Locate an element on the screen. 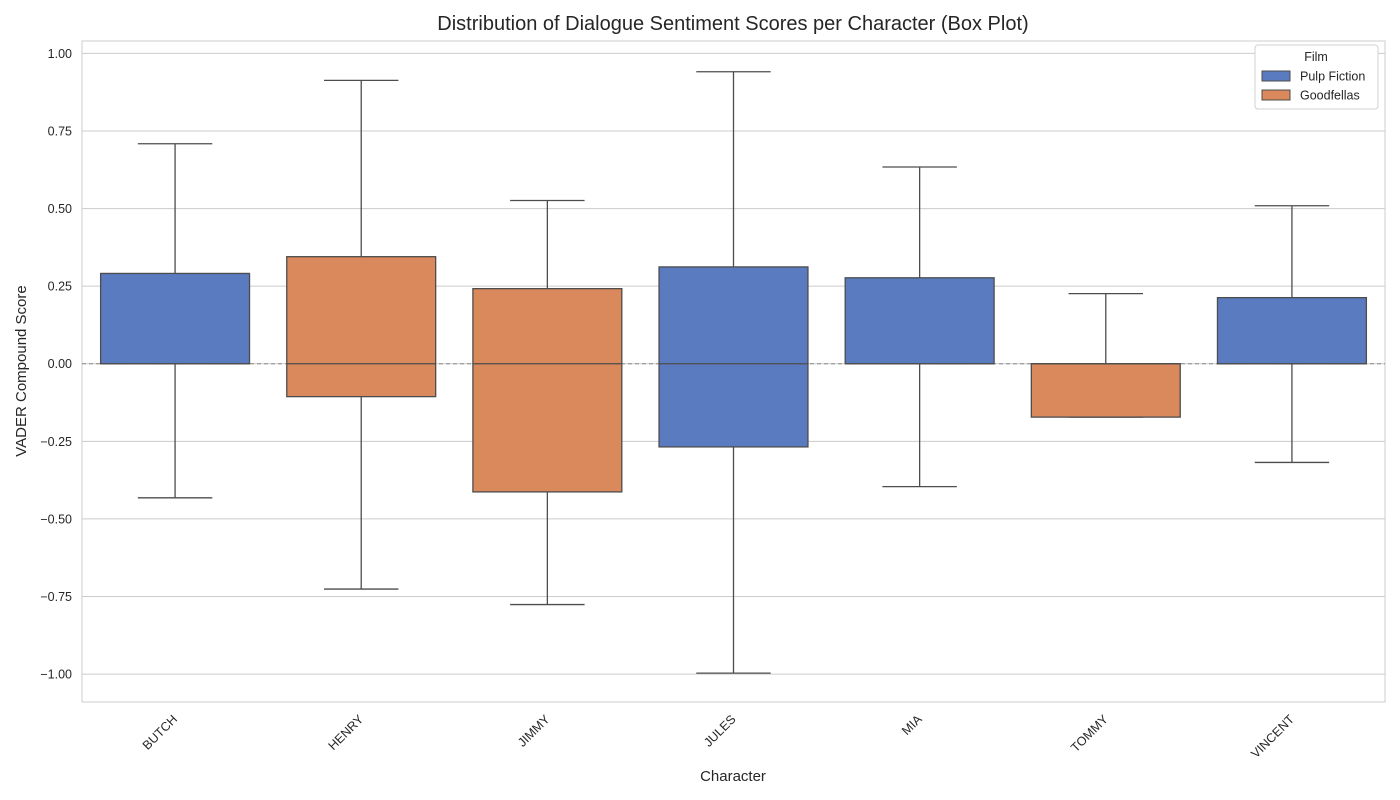  x-tick-label: TOMMY is located at coordinates (1089, 733).